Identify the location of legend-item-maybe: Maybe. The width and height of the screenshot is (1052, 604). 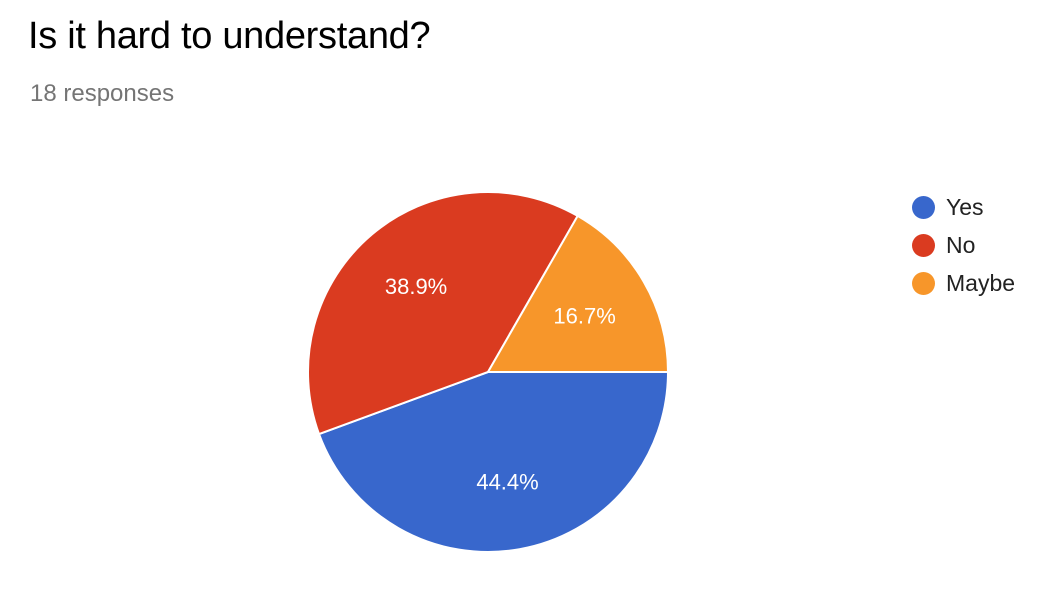
(979, 283).